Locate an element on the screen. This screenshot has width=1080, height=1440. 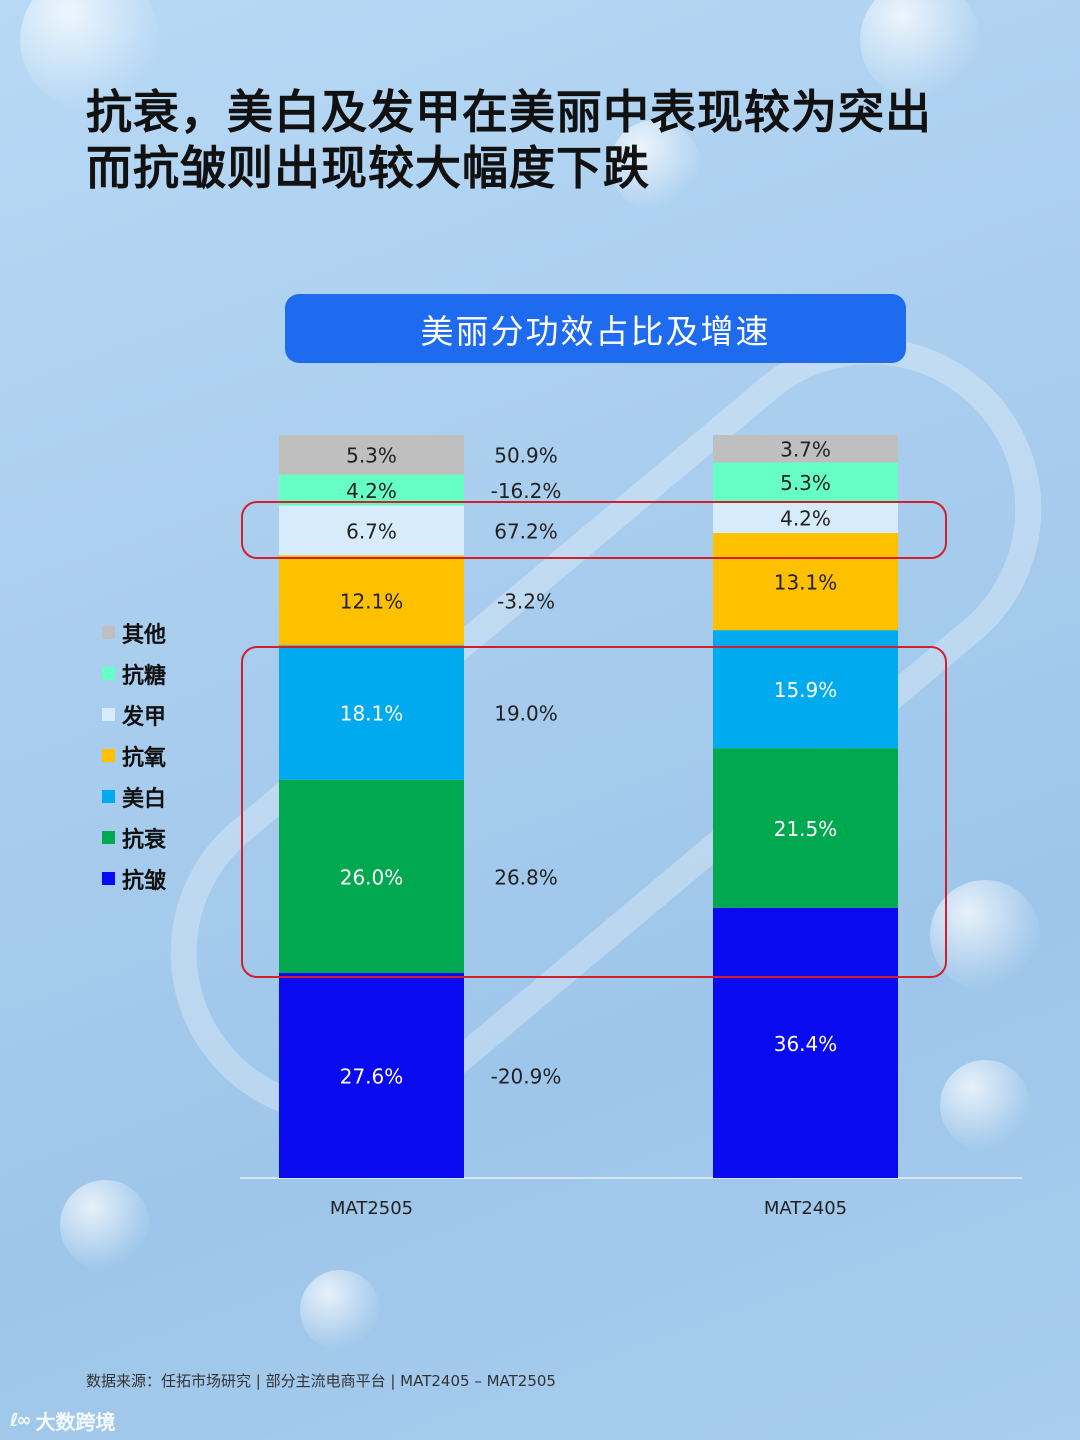
legend-label: 抗皱 is located at coordinates (144, 881).